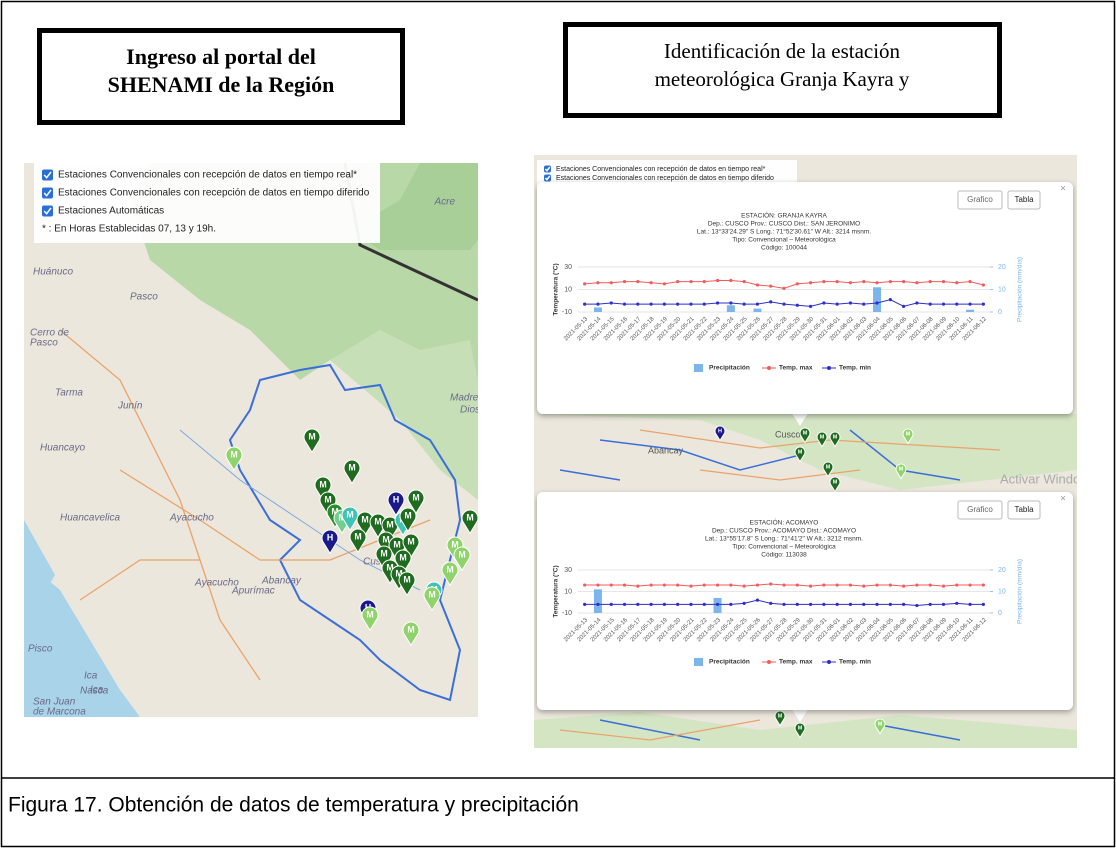 The width and height of the screenshot is (1116, 848). What do you see at coordinates (780, 585) in the screenshot?
I see `road` at bounding box center [780, 585].